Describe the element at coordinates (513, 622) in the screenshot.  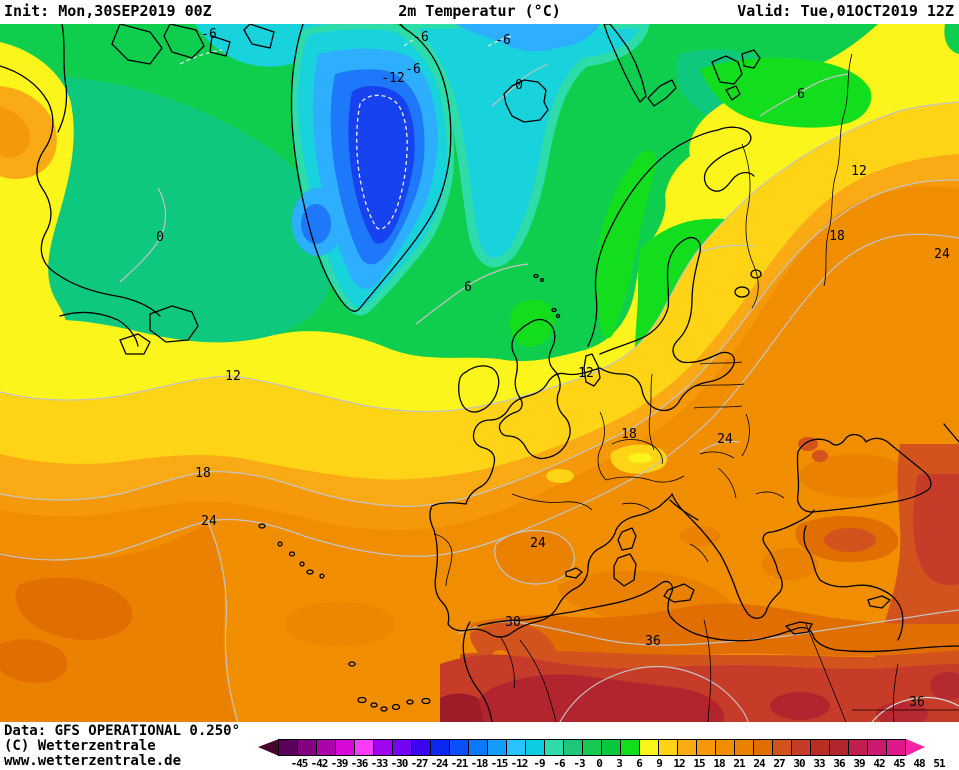
I see `contour-label: 30` at that location.